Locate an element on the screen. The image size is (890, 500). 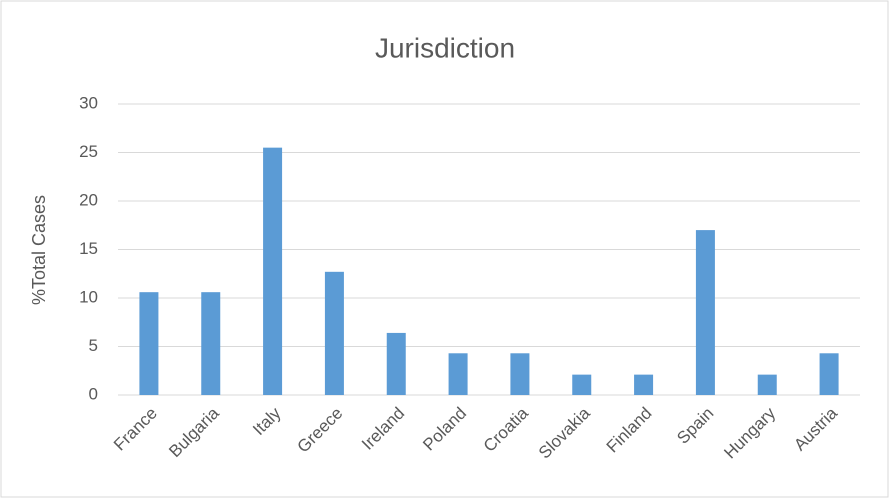
y-tick-label: 30 is located at coordinates (88, 102).